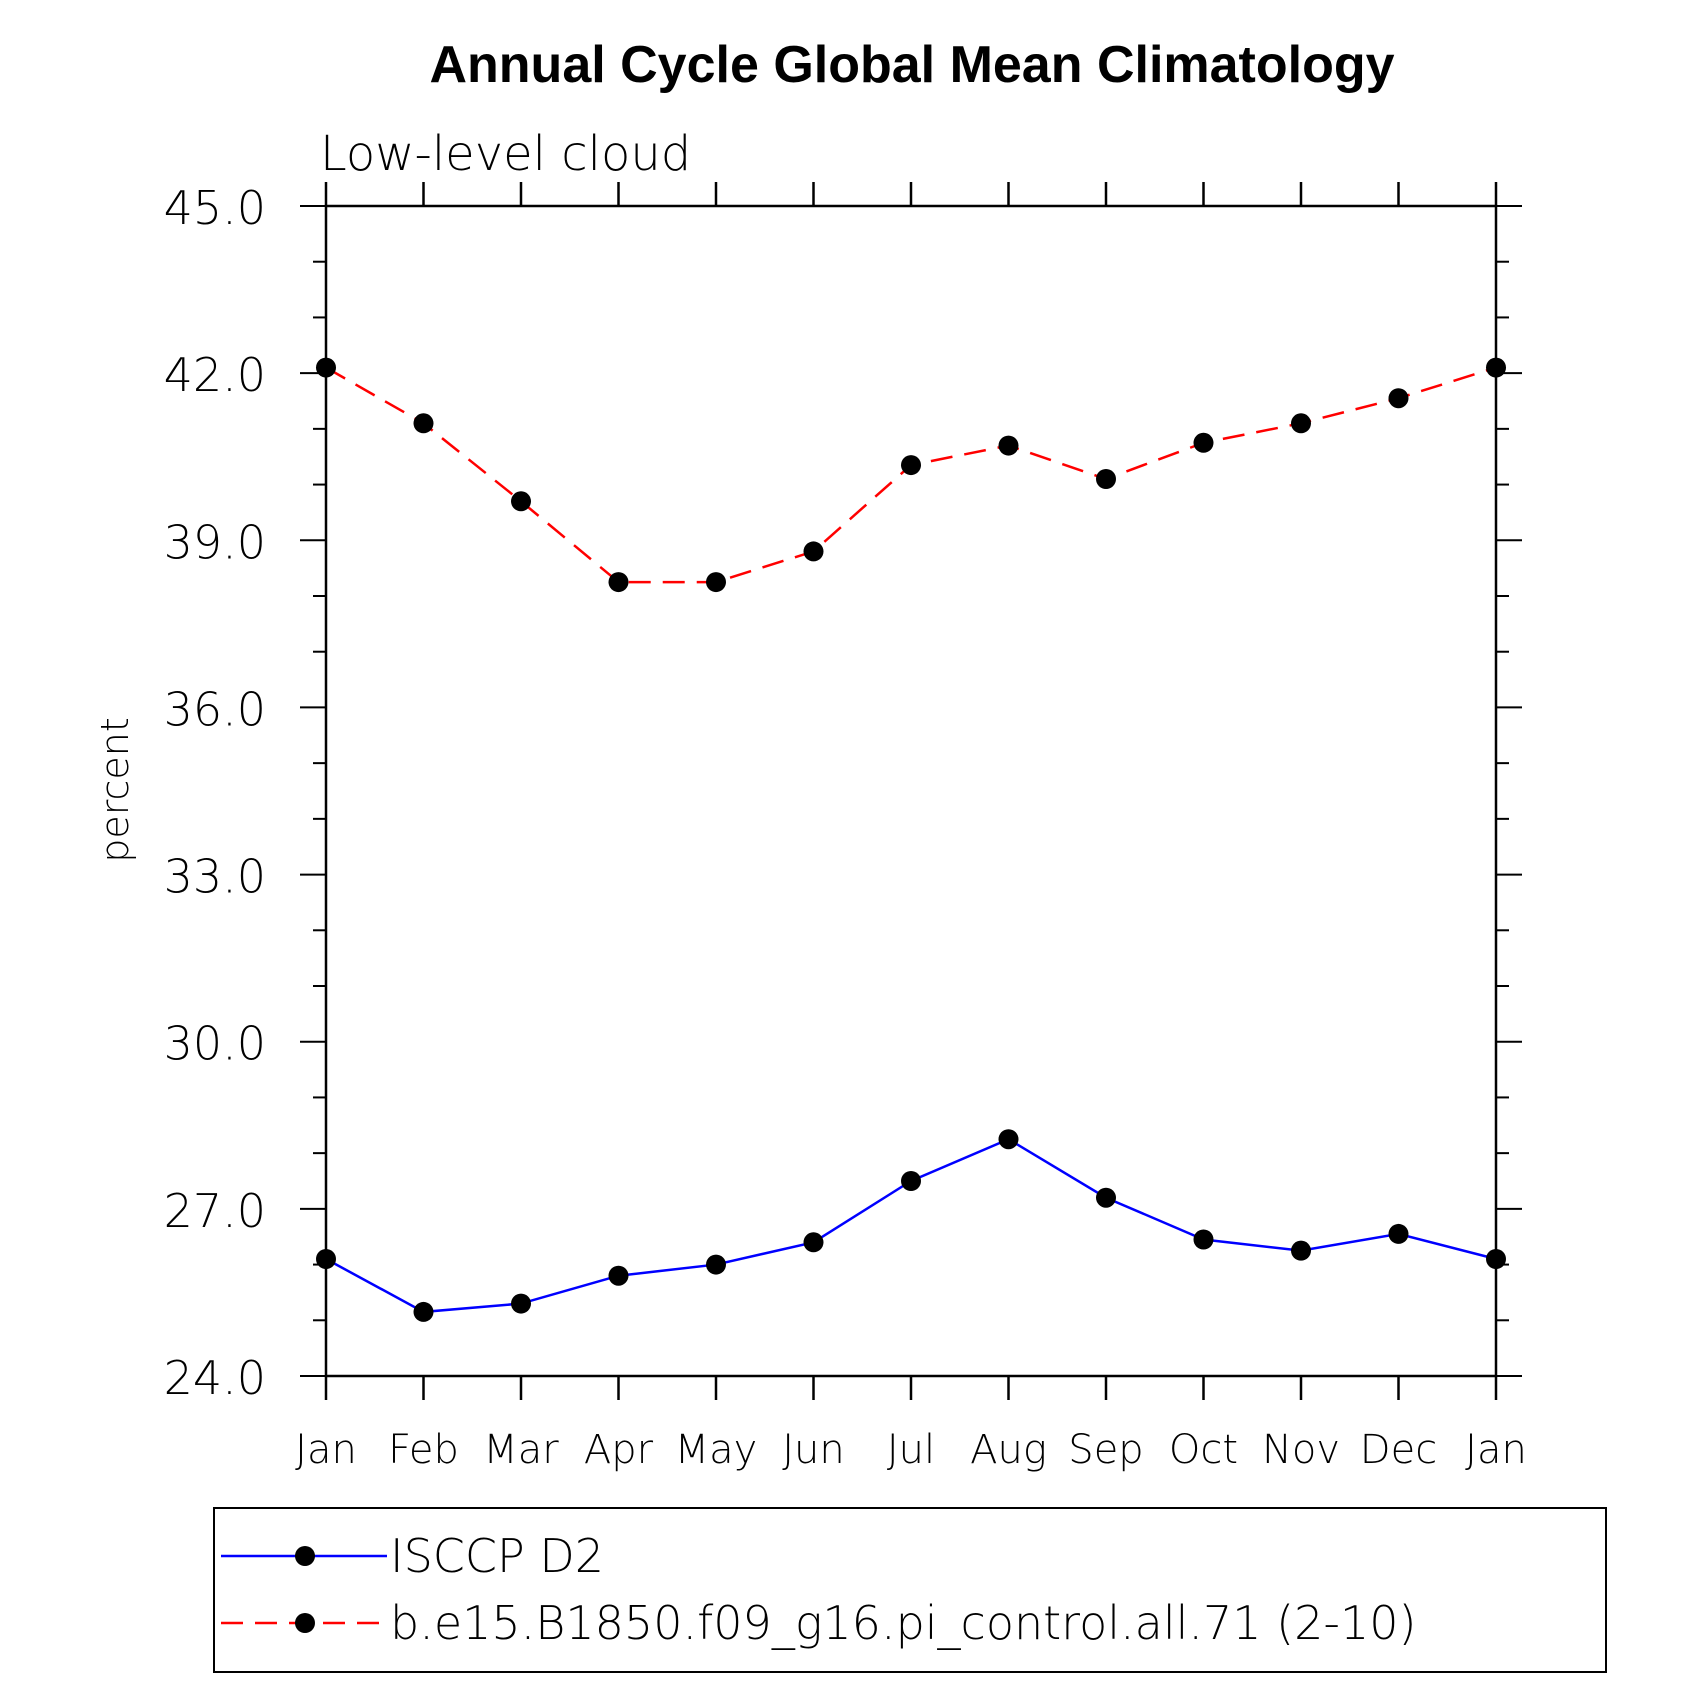  What do you see at coordinates (215, 877) in the screenshot?
I see `y-tick-label: 33.0` at bounding box center [215, 877].